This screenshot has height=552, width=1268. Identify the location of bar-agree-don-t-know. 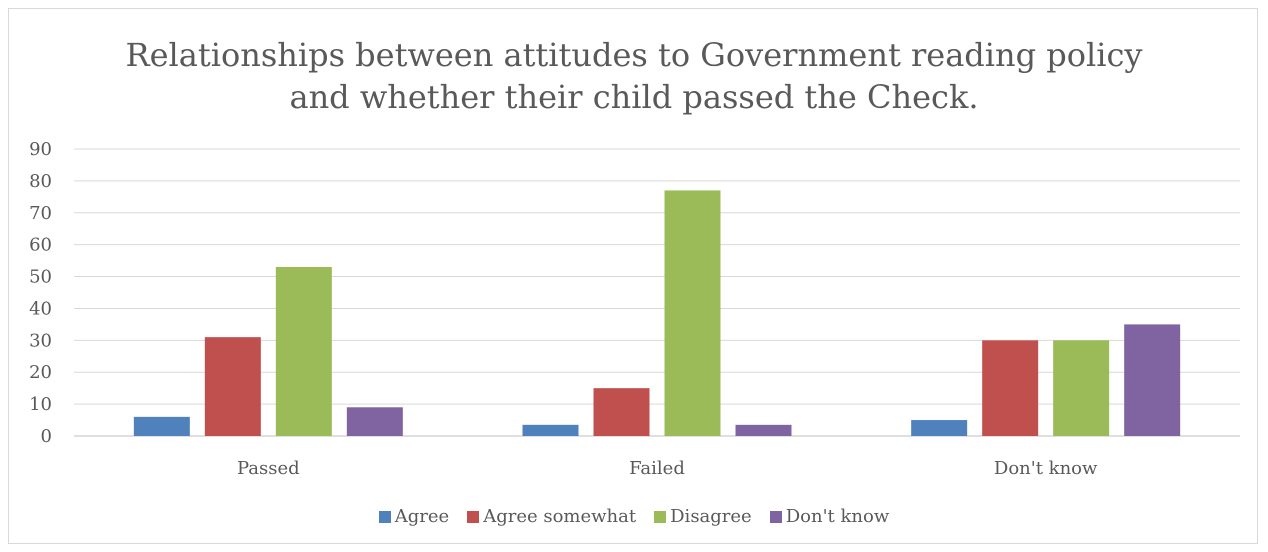
(939, 428).